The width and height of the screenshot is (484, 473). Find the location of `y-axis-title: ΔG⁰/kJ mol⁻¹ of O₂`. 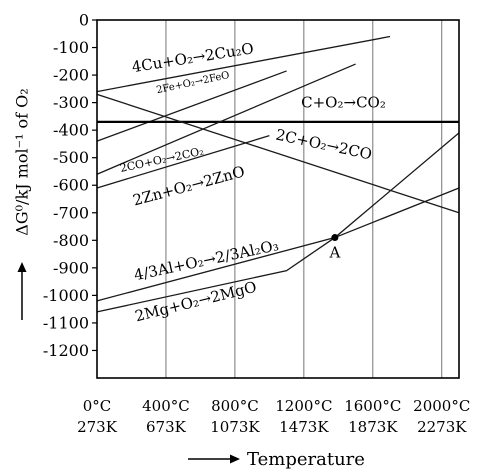

y-axis-title: ΔG⁰/kJ mol⁻¹ of O₂ is located at coordinates (22, 204).